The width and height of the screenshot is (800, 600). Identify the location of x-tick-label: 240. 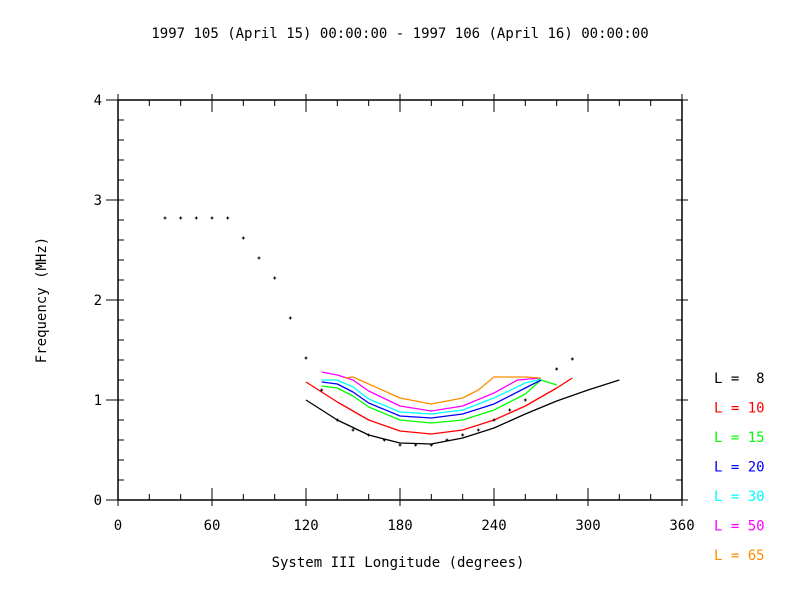
(493, 526).